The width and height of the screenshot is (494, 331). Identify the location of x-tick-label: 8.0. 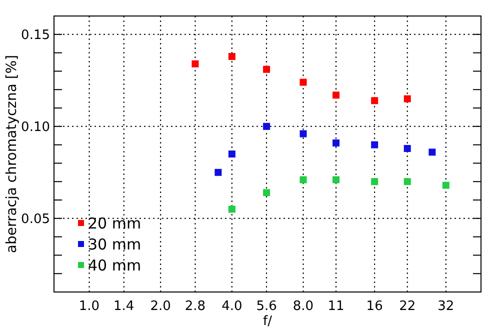
(303, 306).